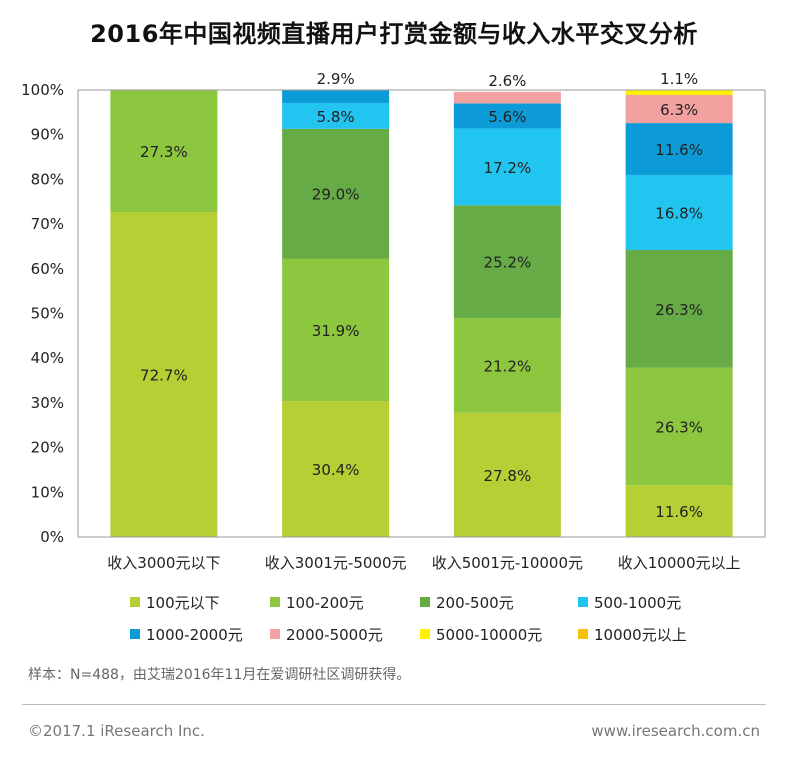  What do you see at coordinates (116, 731) in the screenshot?
I see `copyright: ©2017.1 iResearch Inc.` at bounding box center [116, 731].